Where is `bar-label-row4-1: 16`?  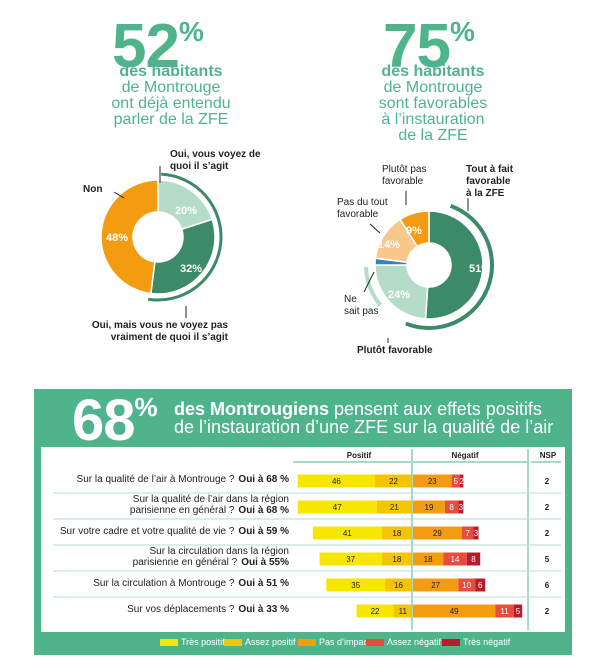 bar-label-row4-1: 16 is located at coordinates (398, 585).